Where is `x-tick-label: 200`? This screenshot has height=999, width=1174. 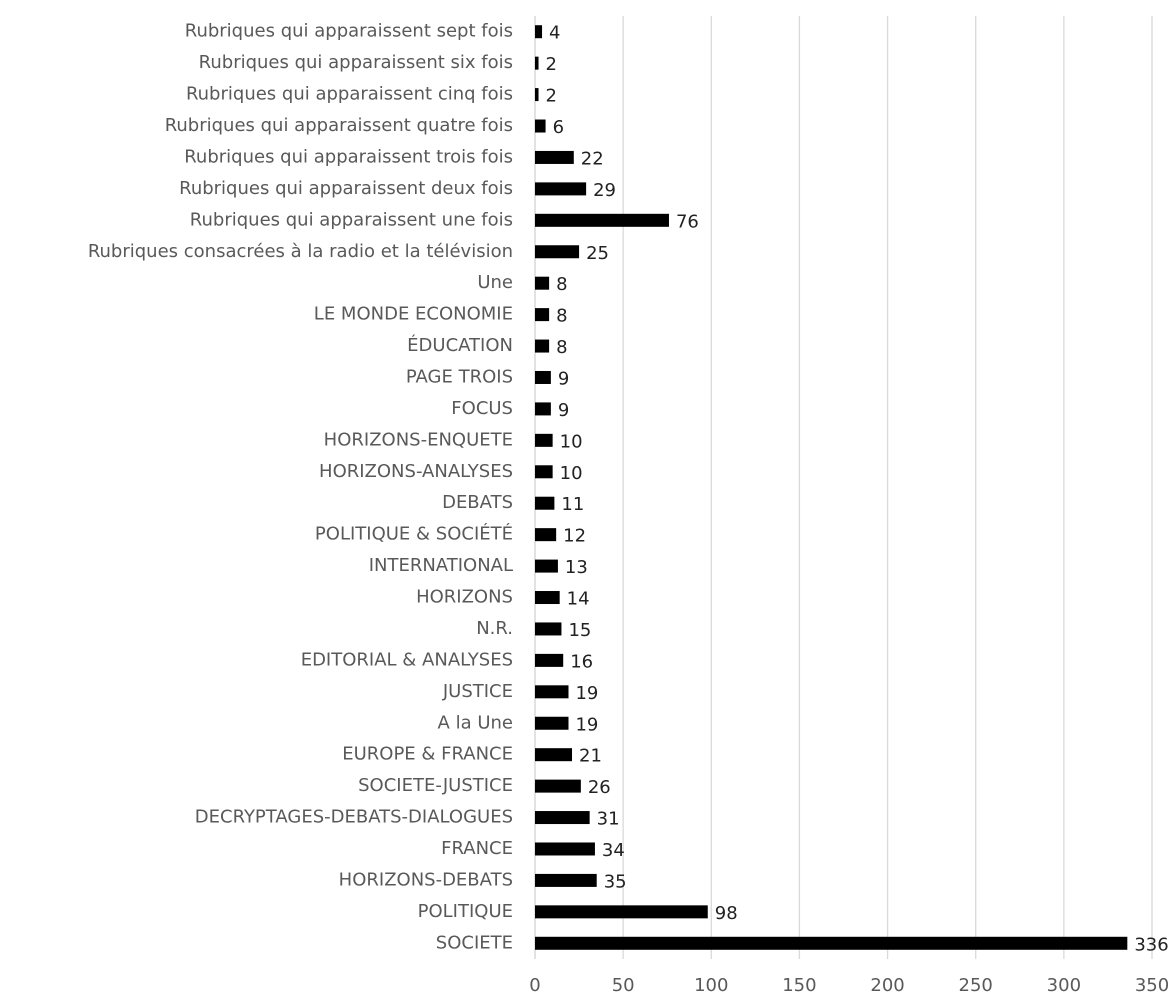 x-tick-label: 200 is located at coordinates (887, 985).